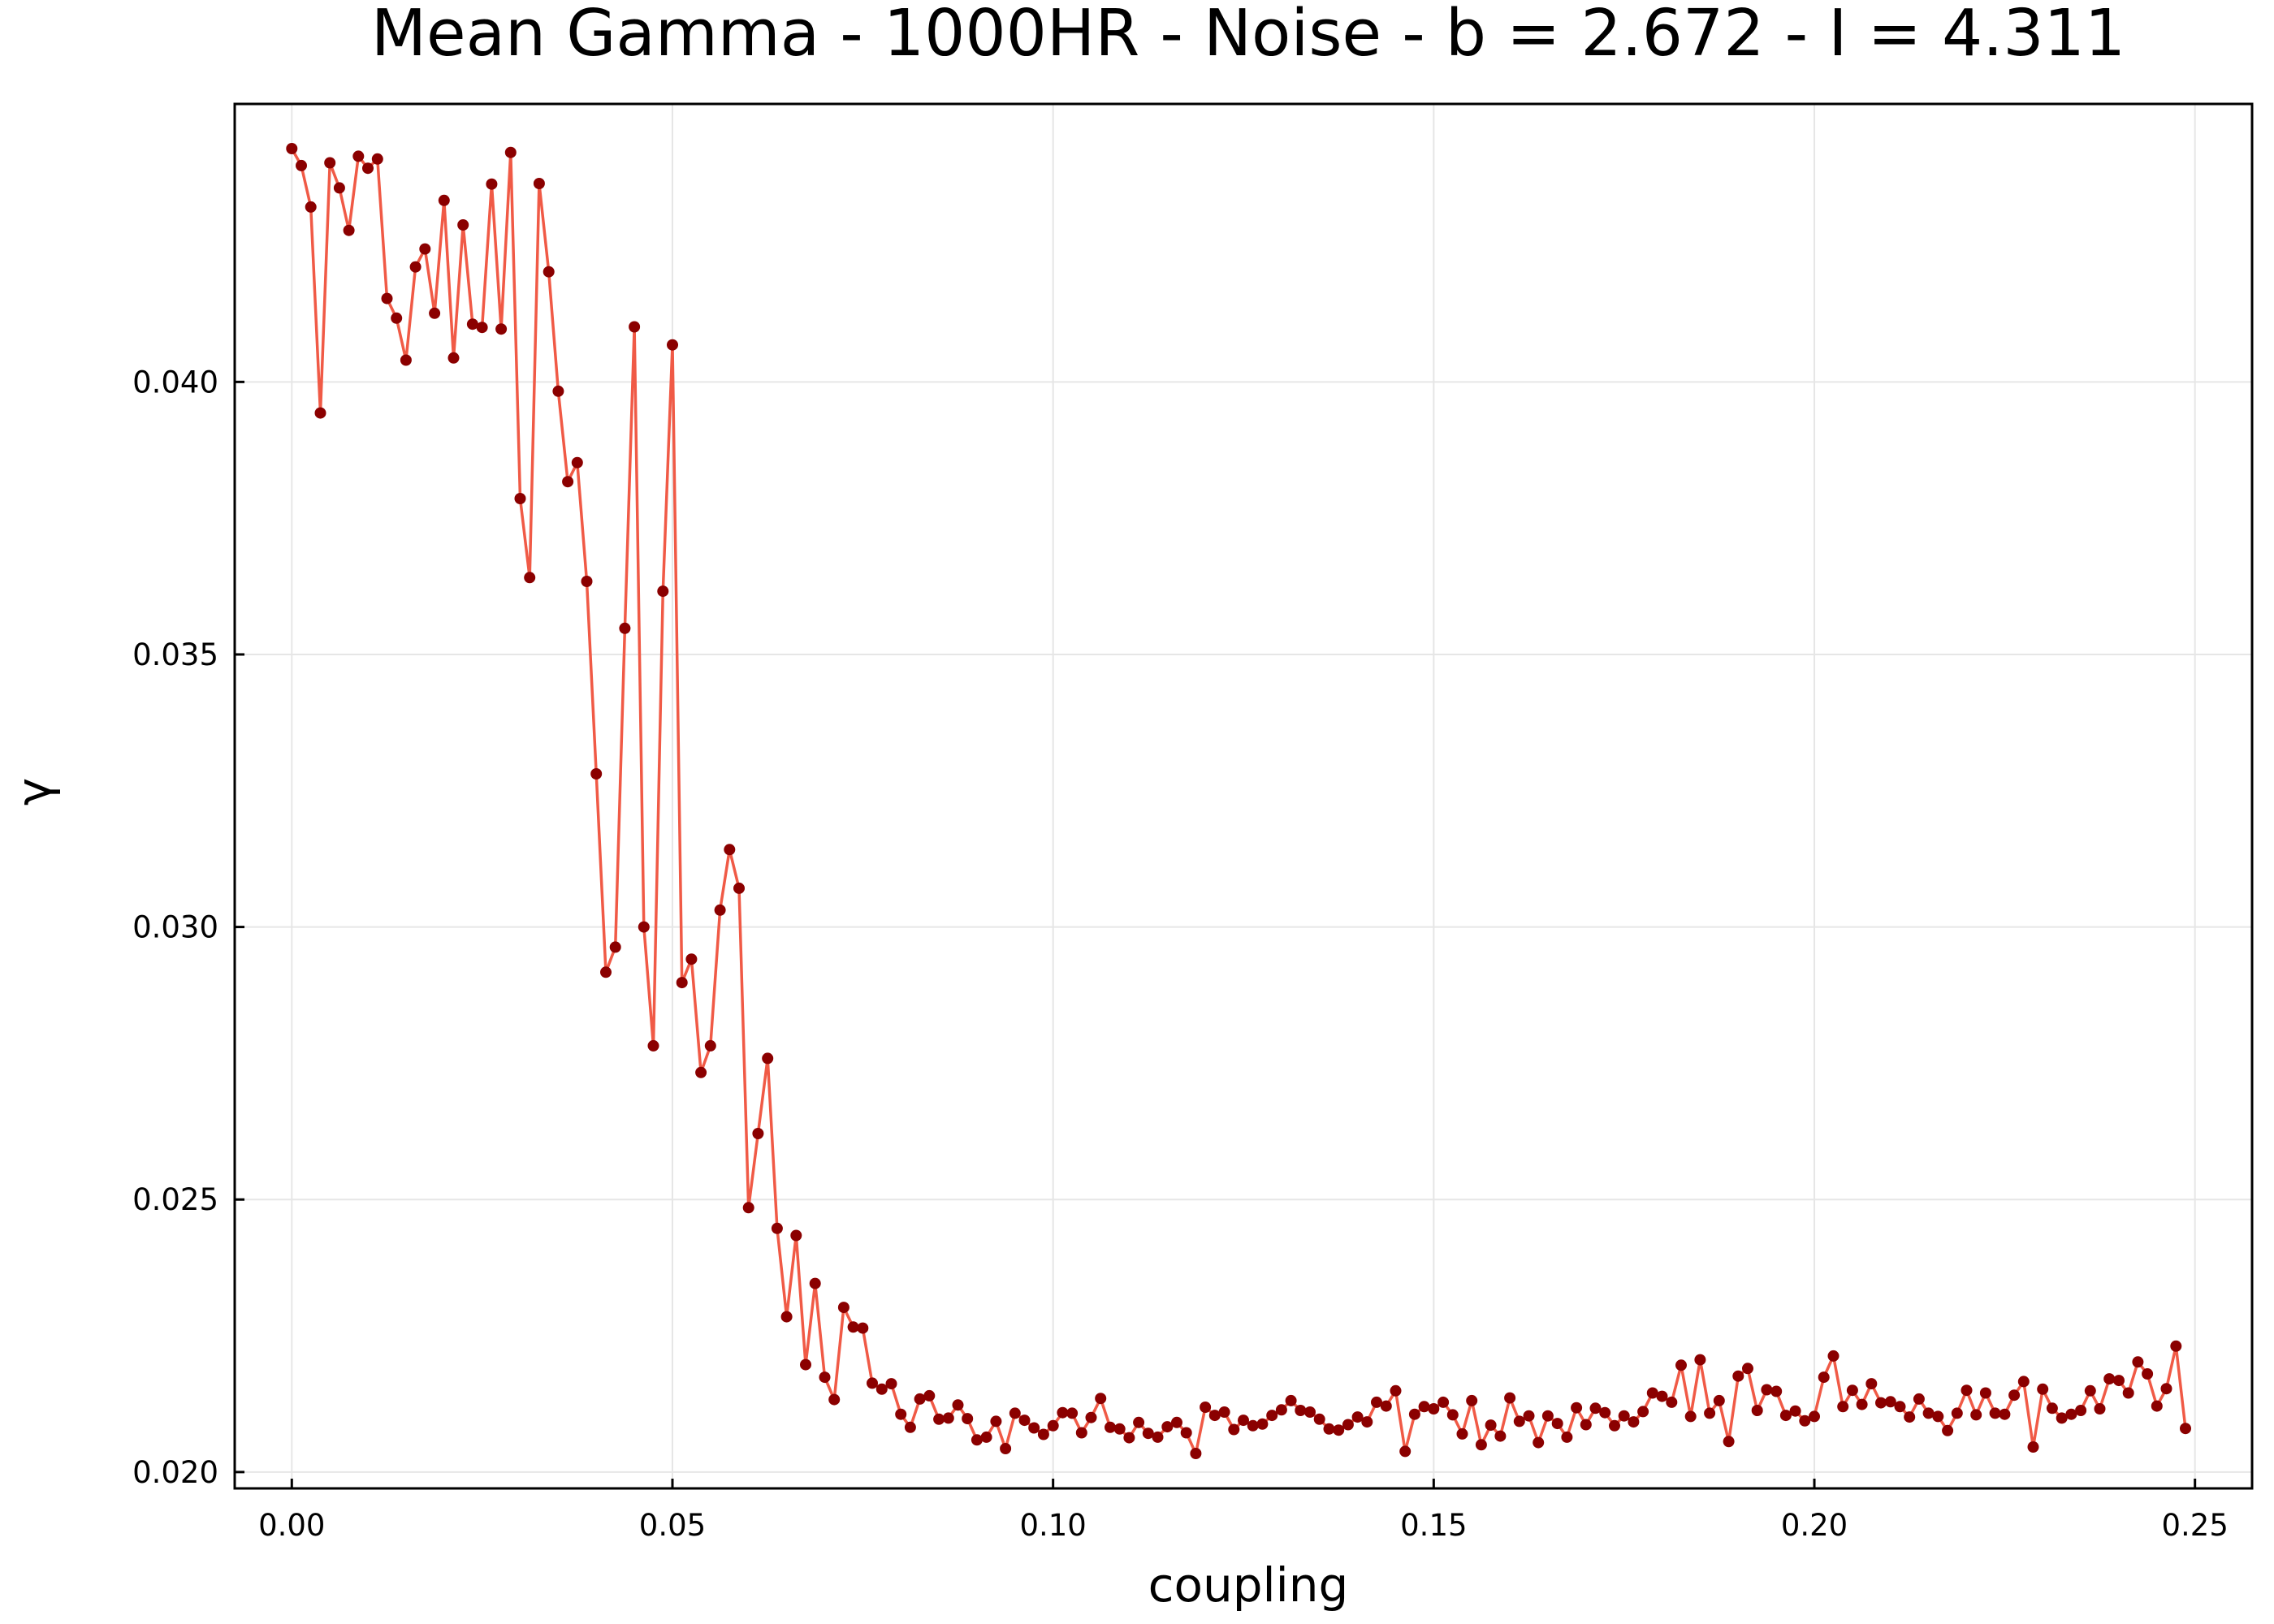 The width and height of the screenshot is (2274, 1624). I want to click on x-tick-label: 0.20, so click(1815, 1526).